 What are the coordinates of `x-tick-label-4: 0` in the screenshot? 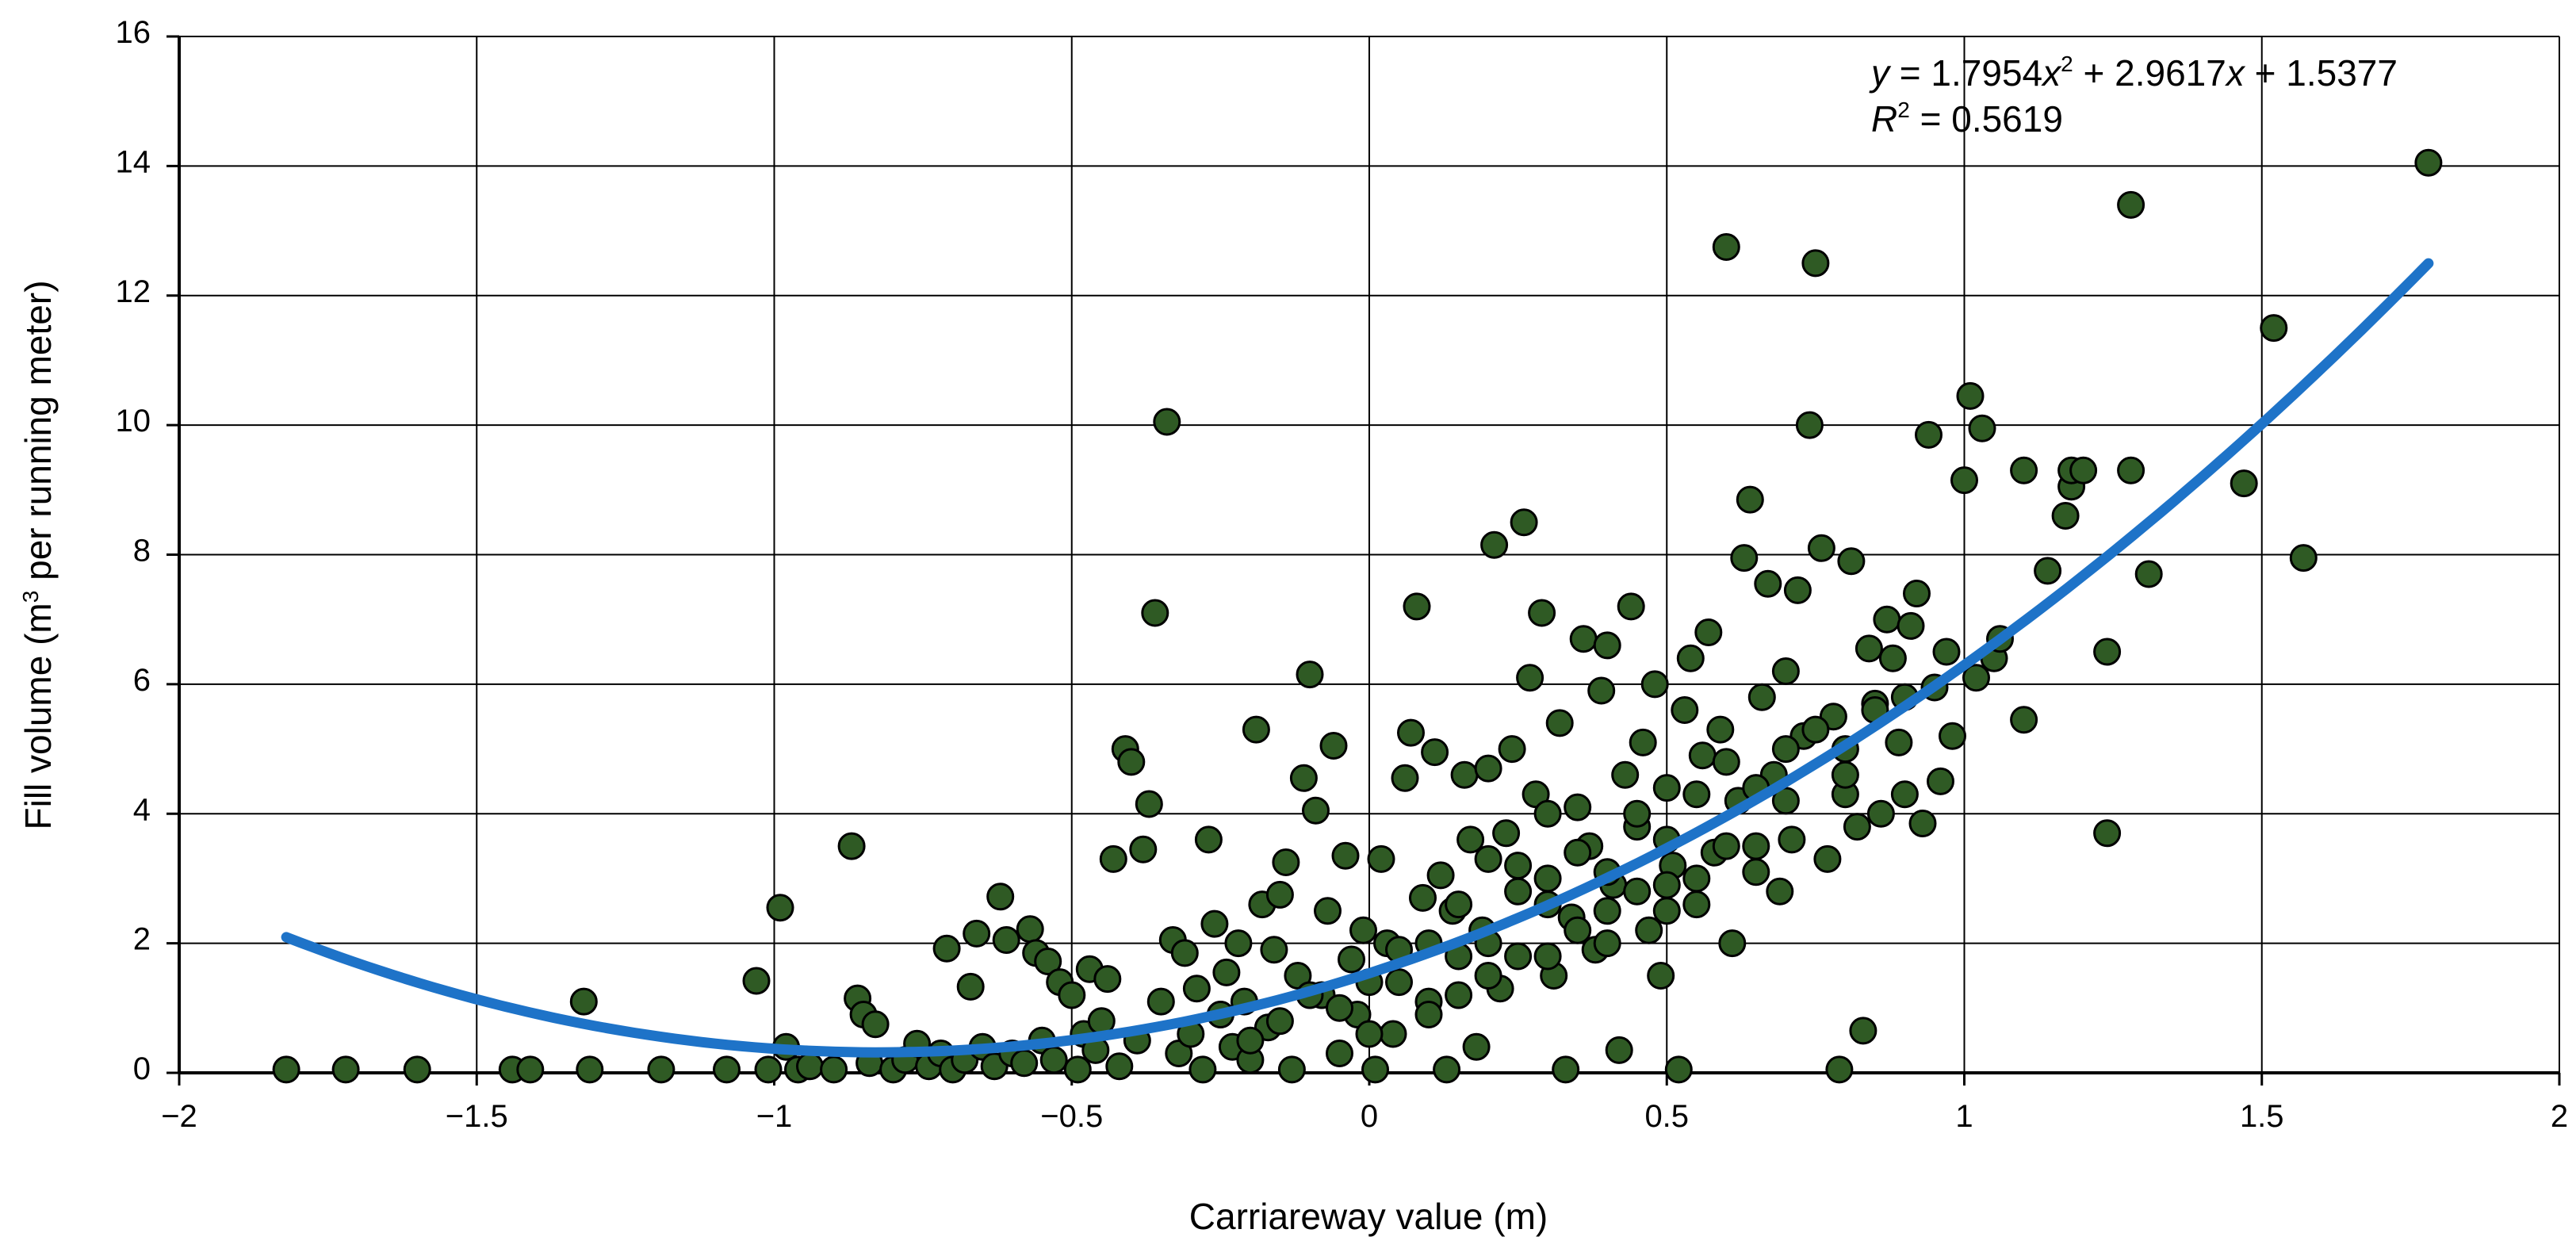 It's located at (1369, 1116).